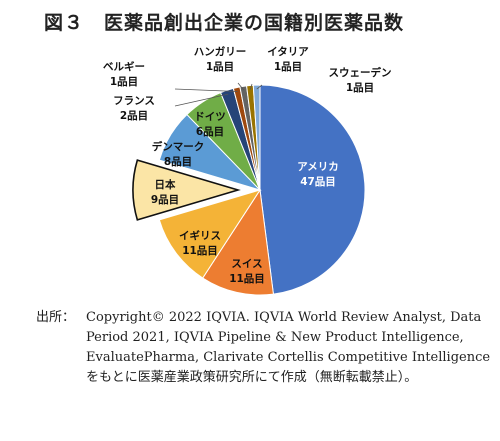  I want to click on slice-label-イタリア: イタリア, so click(288, 52).